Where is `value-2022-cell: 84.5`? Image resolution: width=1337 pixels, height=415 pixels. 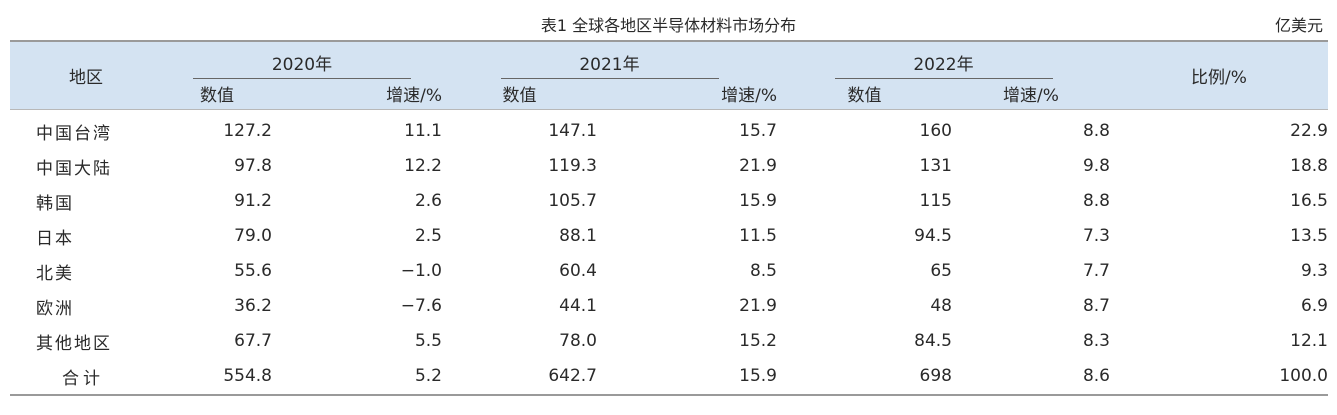
value-2022-cell: 84.5 is located at coordinates (933, 341).